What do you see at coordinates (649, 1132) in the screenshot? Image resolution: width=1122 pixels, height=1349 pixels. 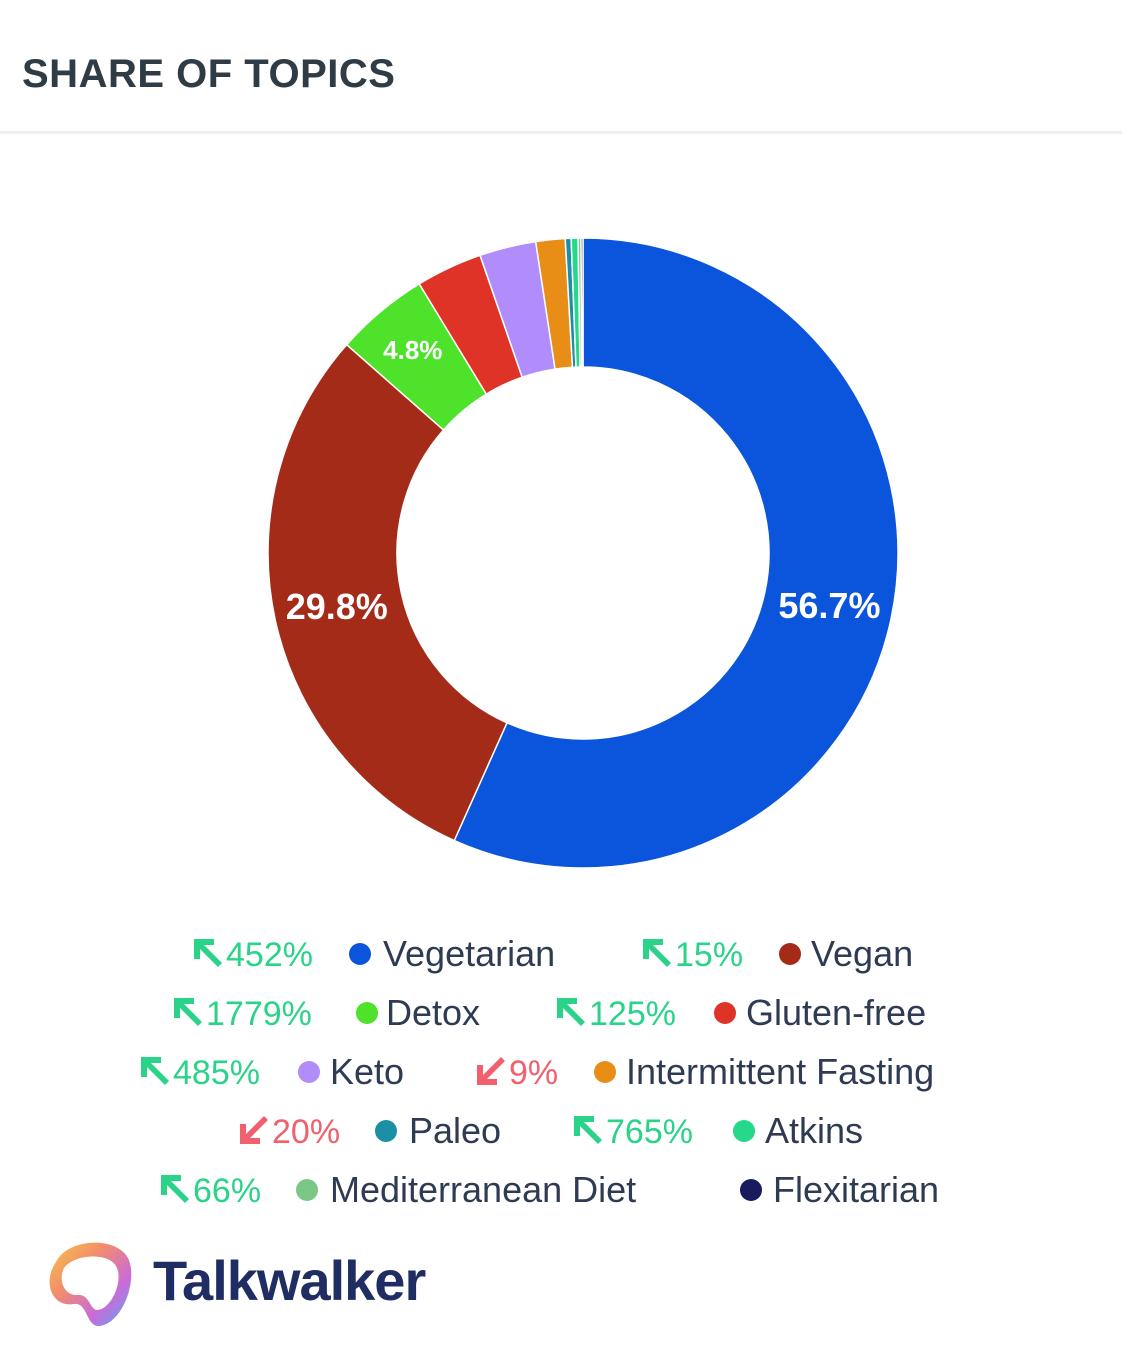 I see `trend-value: 765%` at bounding box center [649, 1132].